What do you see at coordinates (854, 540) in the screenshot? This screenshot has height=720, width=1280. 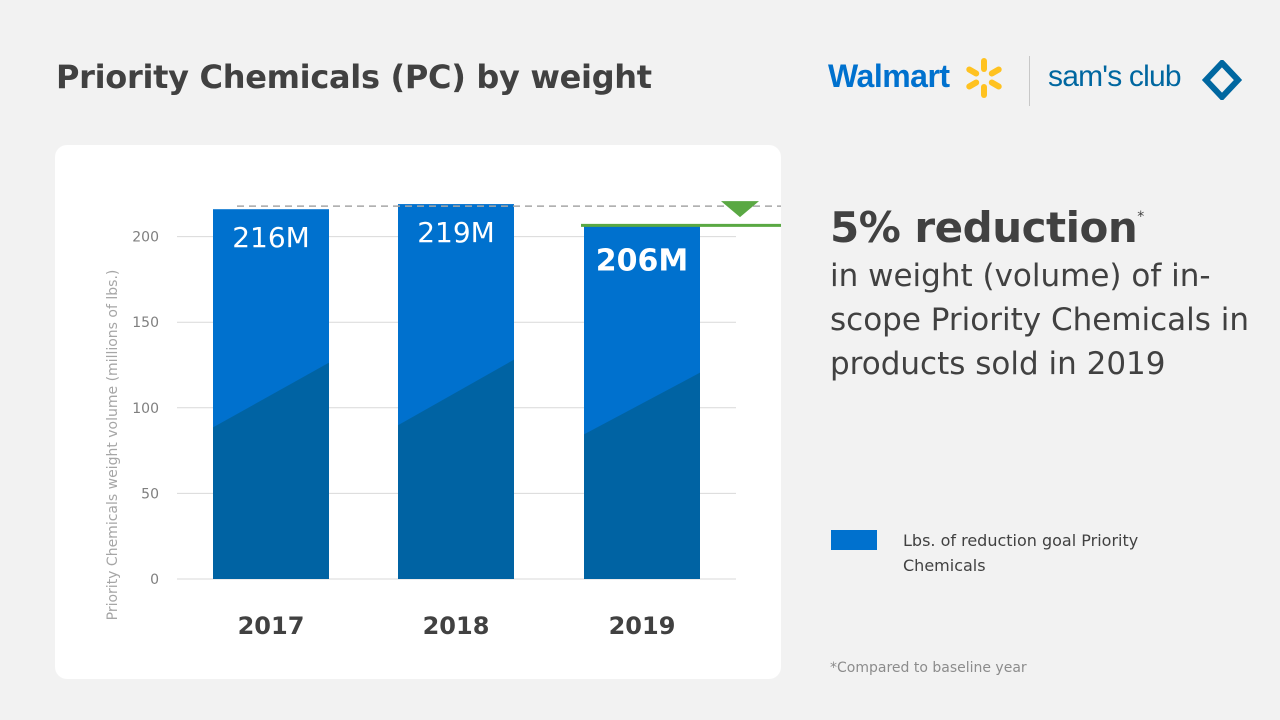 I see `legend-swatch` at bounding box center [854, 540].